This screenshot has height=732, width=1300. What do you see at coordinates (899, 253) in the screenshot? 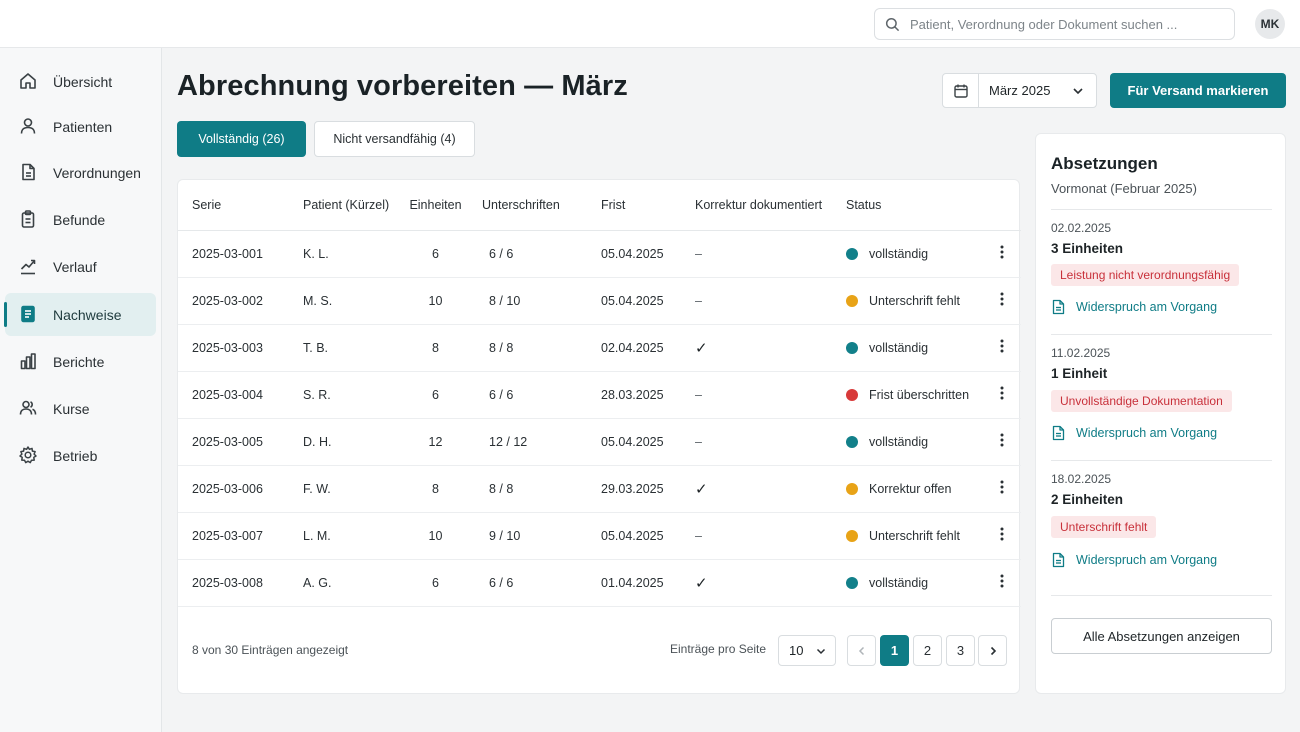
I see `status-label: vollständig` at bounding box center [899, 253].